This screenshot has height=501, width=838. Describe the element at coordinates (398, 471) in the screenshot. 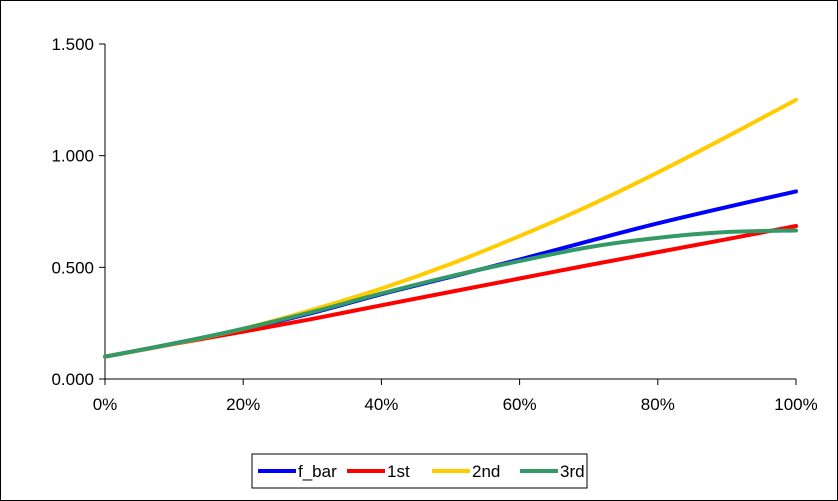

I see `legend-label-1st: 1st` at that location.